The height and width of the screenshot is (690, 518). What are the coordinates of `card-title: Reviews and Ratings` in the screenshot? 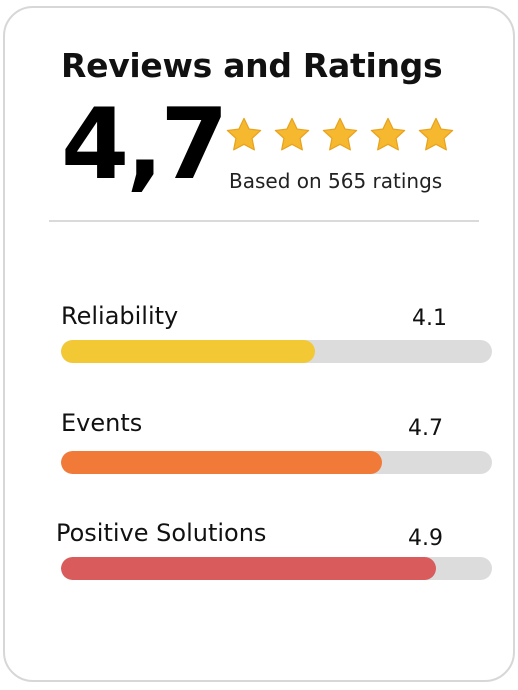 It's located at (252, 65).